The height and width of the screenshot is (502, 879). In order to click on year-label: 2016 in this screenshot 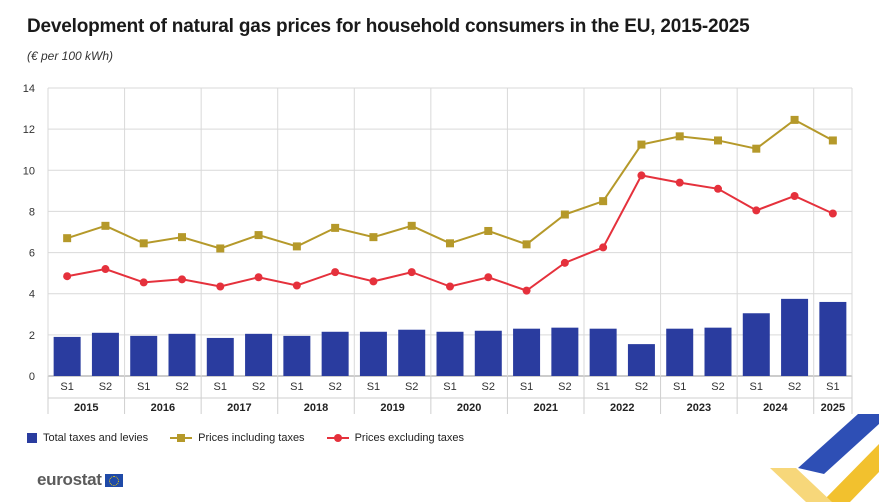, I will do `click(163, 408)`.